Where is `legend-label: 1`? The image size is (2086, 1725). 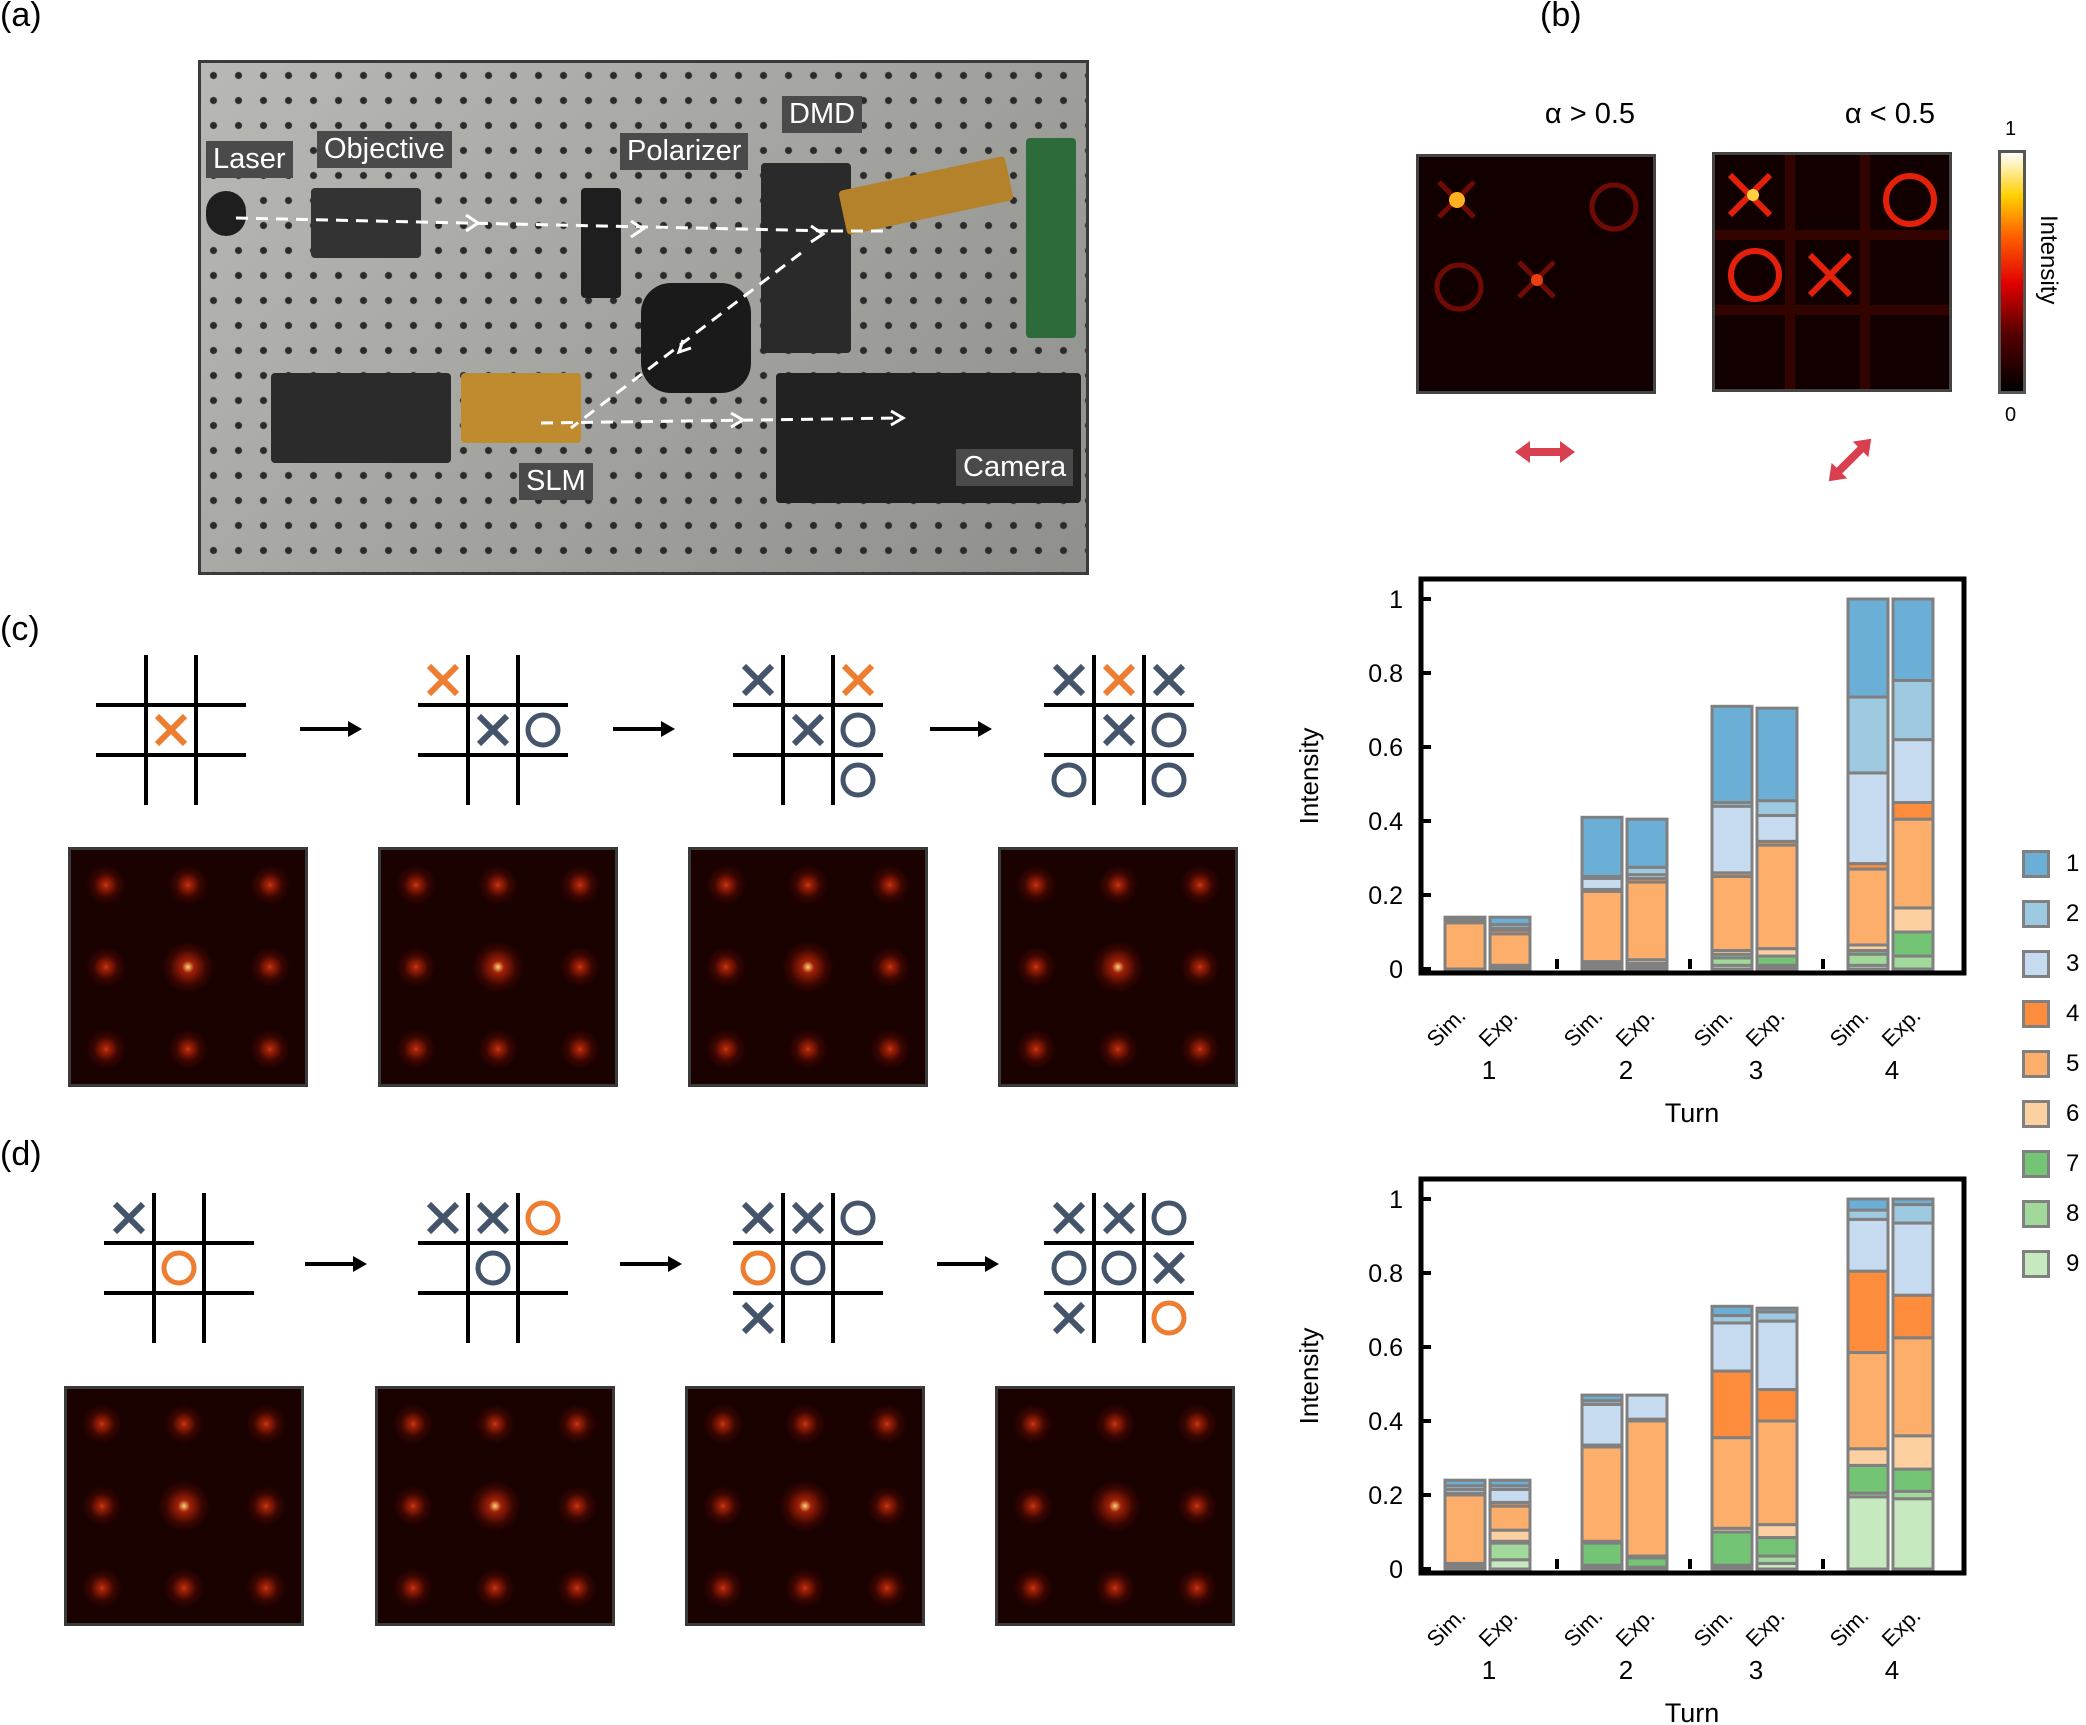 legend-label: 1 is located at coordinates (2073, 863).